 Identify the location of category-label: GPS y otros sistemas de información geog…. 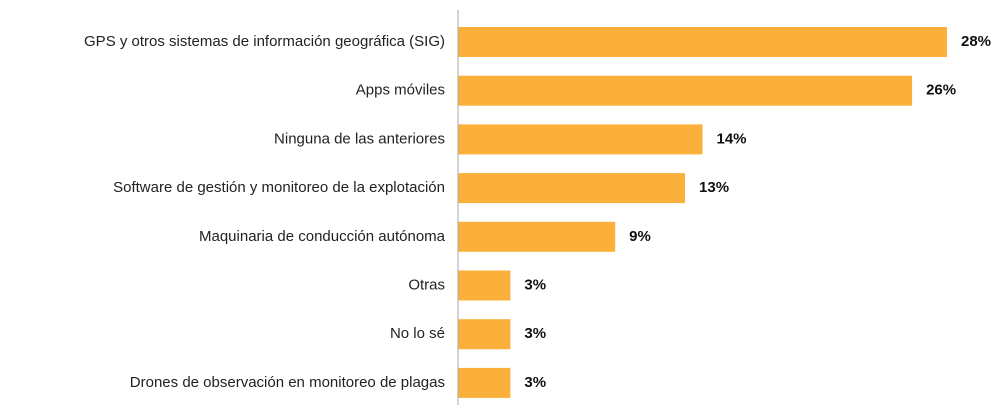
(264, 41).